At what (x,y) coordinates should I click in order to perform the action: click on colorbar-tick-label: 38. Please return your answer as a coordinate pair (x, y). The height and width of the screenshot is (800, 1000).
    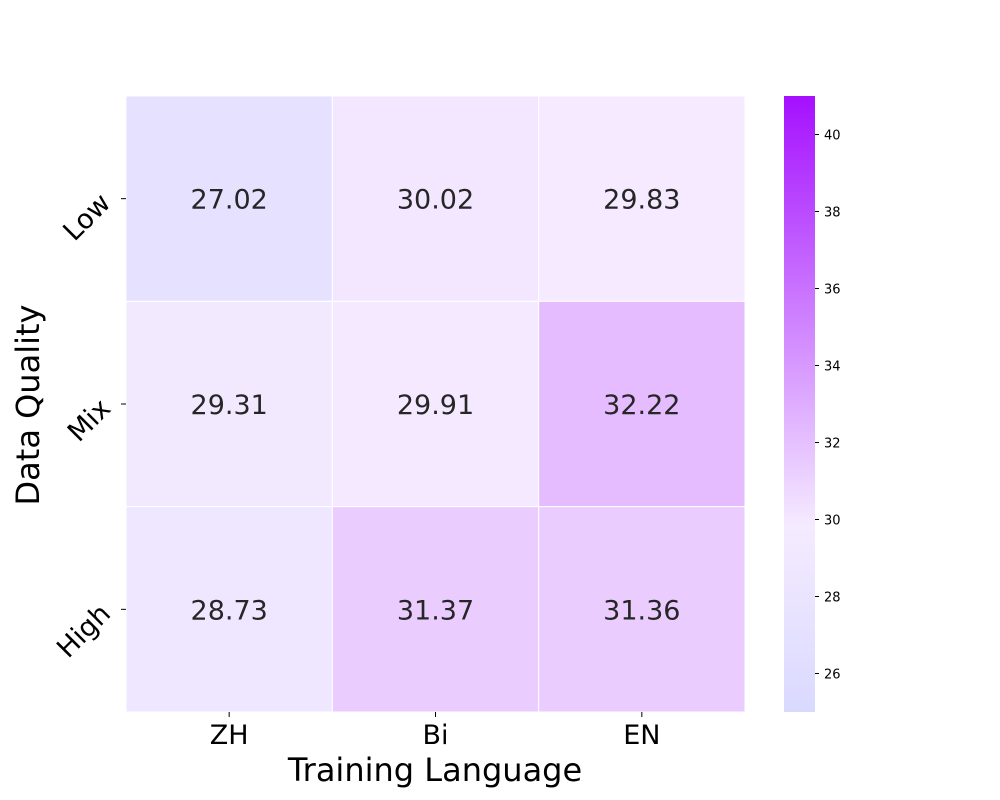
    Looking at the image, I should click on (832, 213).